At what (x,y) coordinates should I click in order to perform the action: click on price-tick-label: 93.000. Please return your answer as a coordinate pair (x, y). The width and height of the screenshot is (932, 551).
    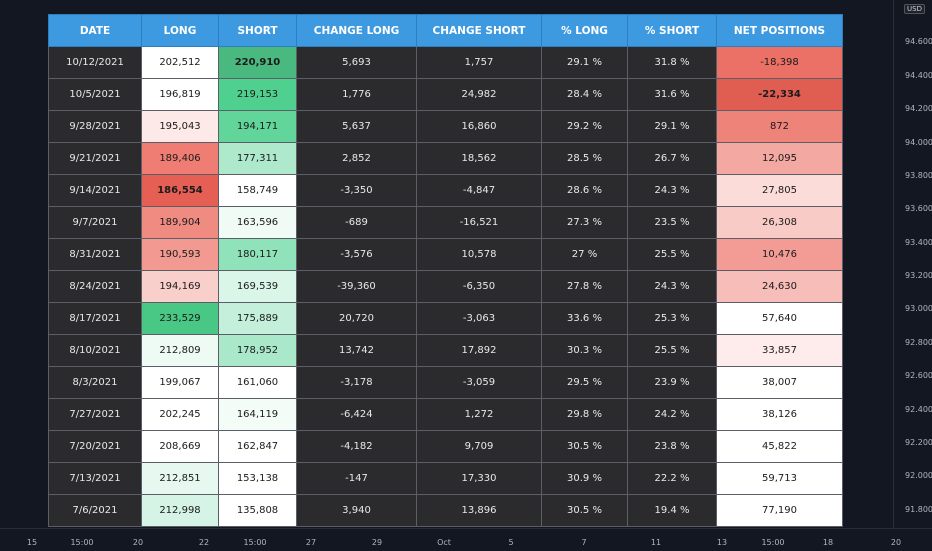
    Looking at the image, I should click on (918, 308).